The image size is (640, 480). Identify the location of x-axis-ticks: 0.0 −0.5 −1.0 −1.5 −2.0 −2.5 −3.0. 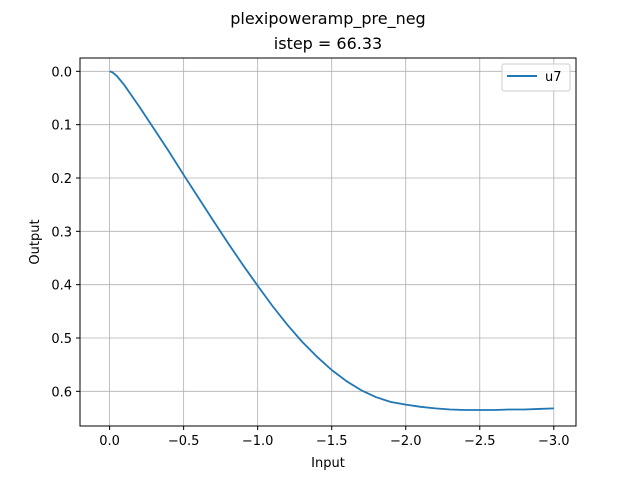
(334, 437).